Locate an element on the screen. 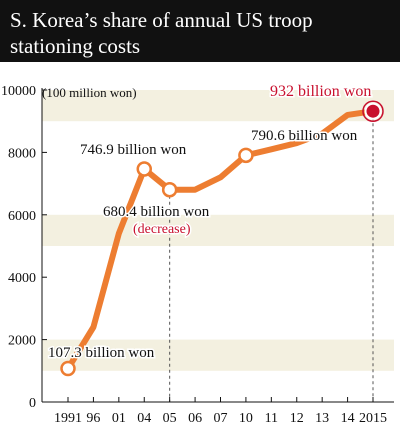 Image resolution: width=400 pixels, height=430 pixels. x-tick-label: 2015 is located at coordinates (373, 418).